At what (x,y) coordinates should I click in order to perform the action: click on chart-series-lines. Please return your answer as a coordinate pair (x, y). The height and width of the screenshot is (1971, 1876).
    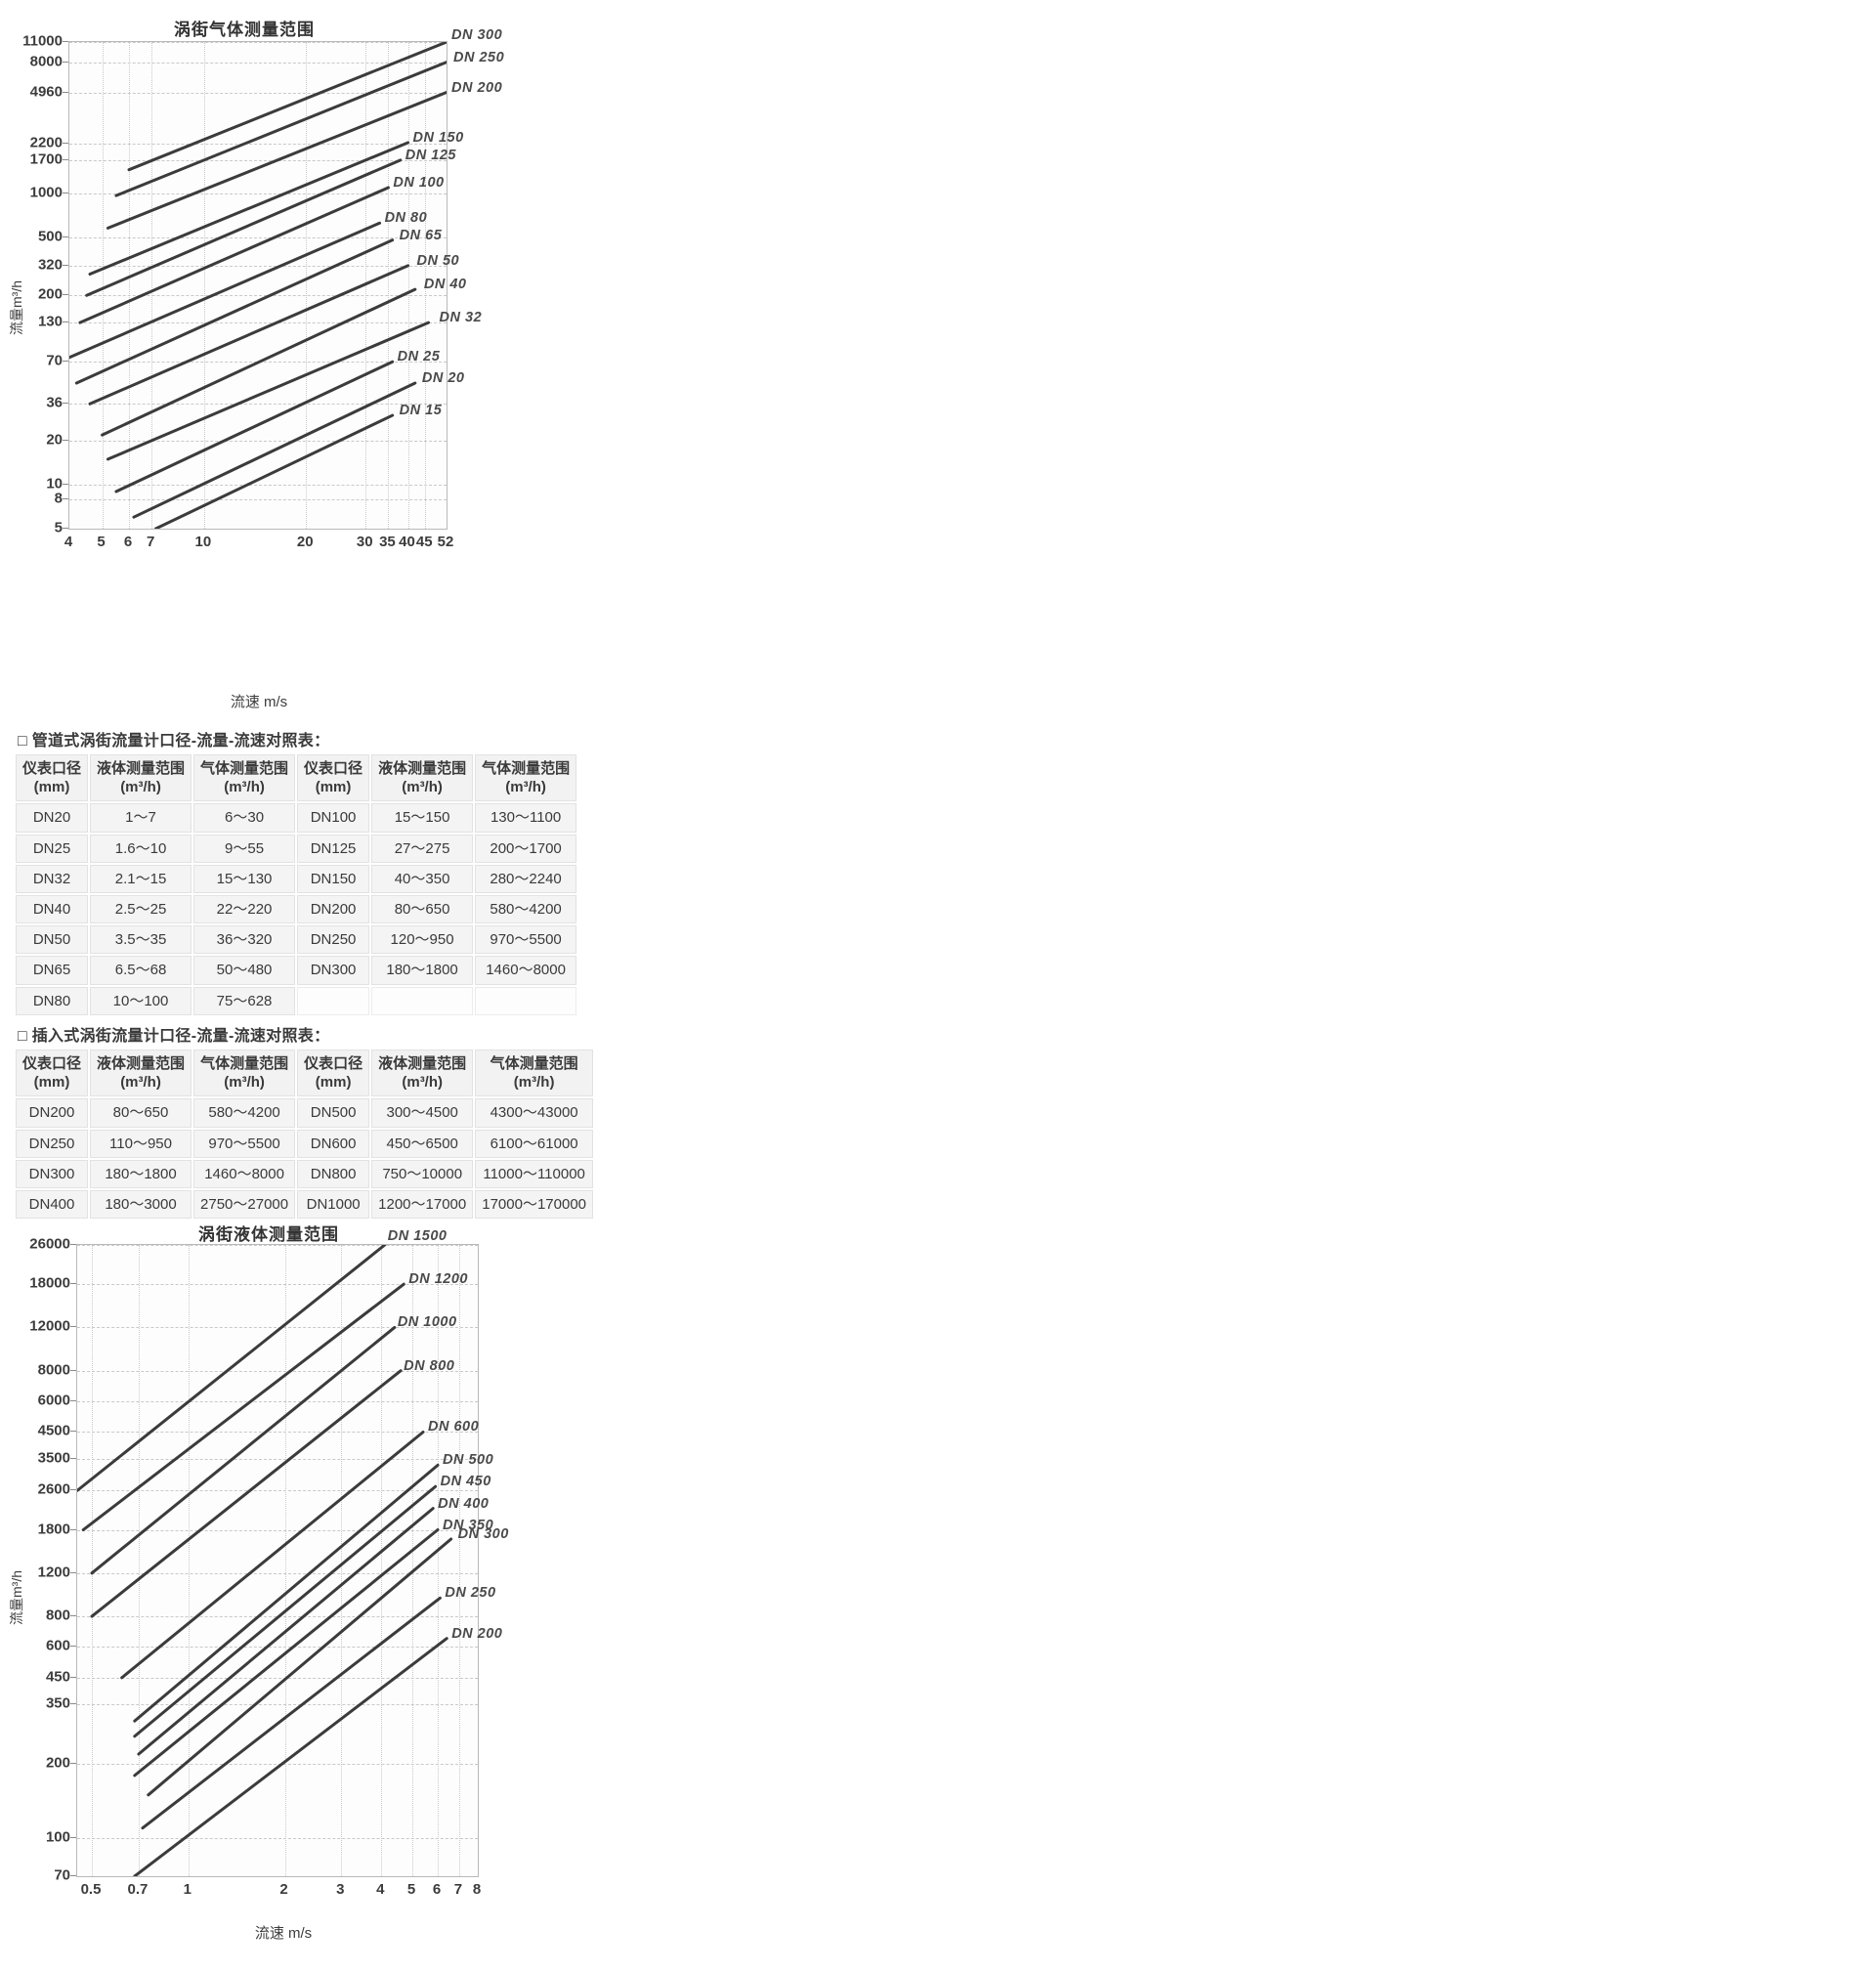
    Looking at the image, I should click on (265, 1561).